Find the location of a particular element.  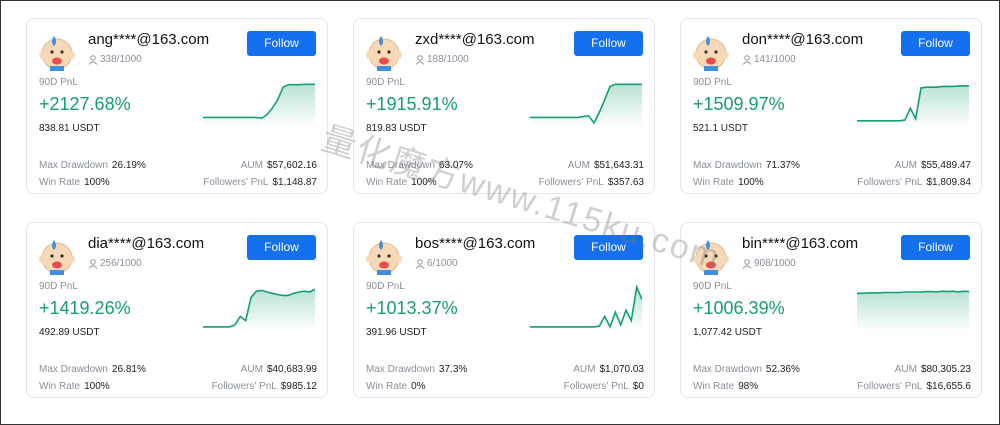

pnl-percent: +1509.97% is located at coordinates (739, 104).